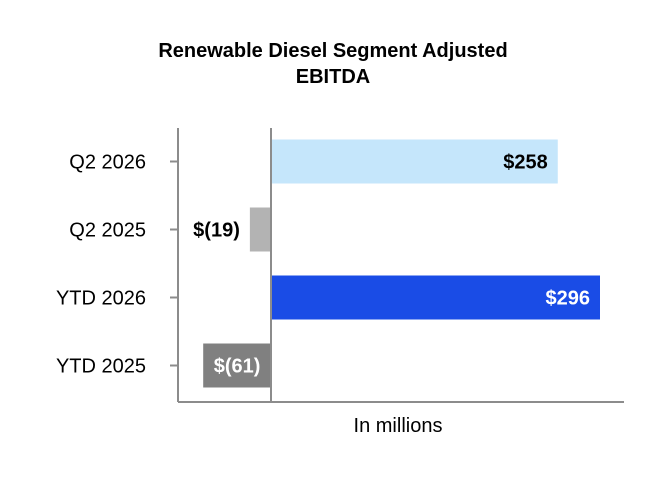 The image size is (666, 480). What do you see at coordinates (568, 299) in the screenshot?
I see `data-label: $296` at bounding box center [568, 299].